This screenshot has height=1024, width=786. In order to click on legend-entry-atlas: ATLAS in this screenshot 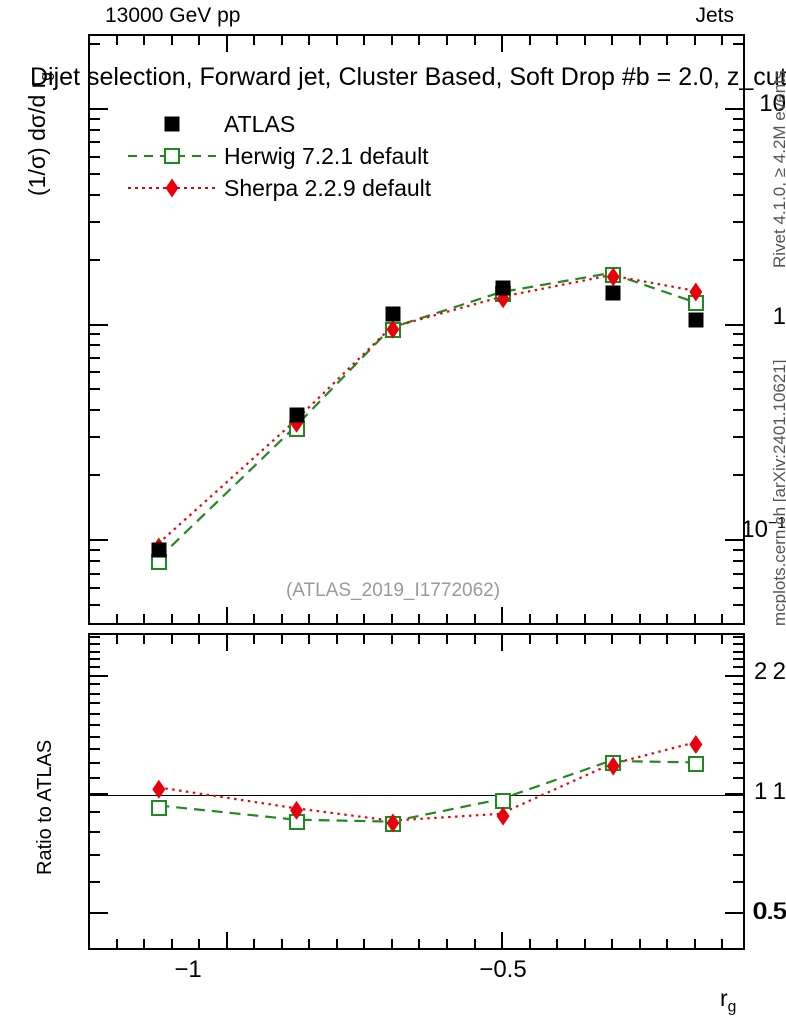, I will do `click(279, 124)`.